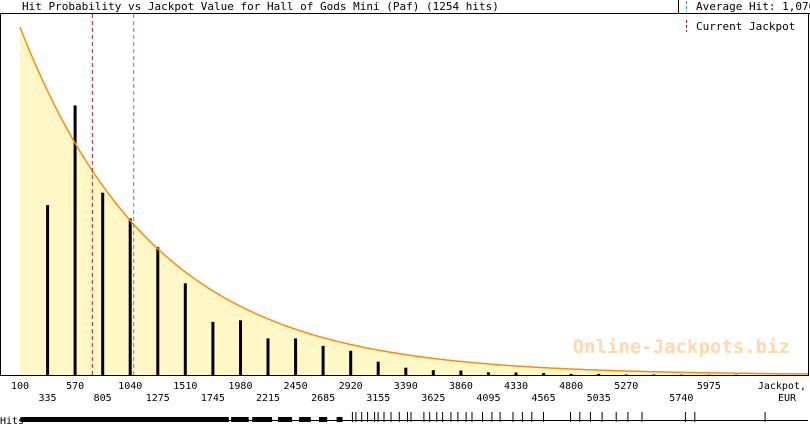 The height and width of the screenshot is (425, 810). Describe the element at coordinates (240, 386) in the screenshot. I see `tick-label-1980: 1980` at that location.